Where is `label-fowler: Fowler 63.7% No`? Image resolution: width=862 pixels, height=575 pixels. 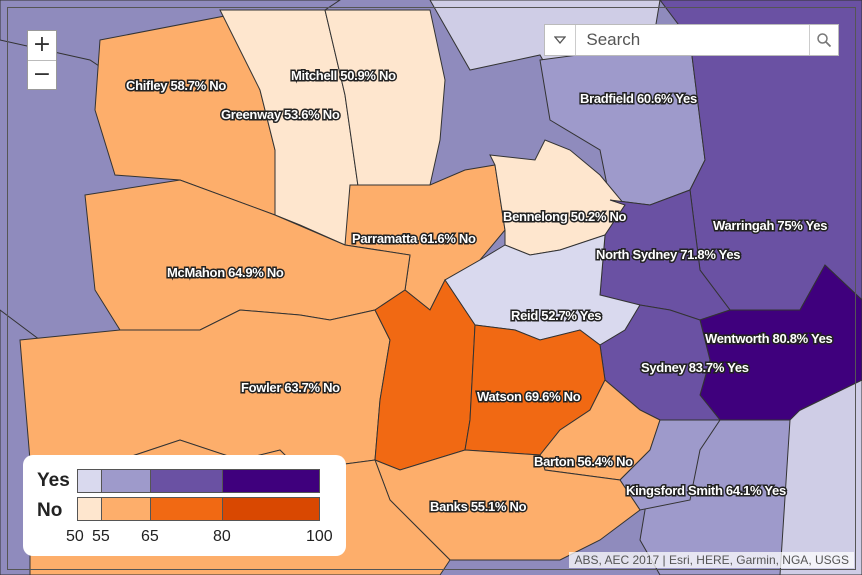 label-fowler: Fowler 63.7% No is located at coordinates (290, 387).